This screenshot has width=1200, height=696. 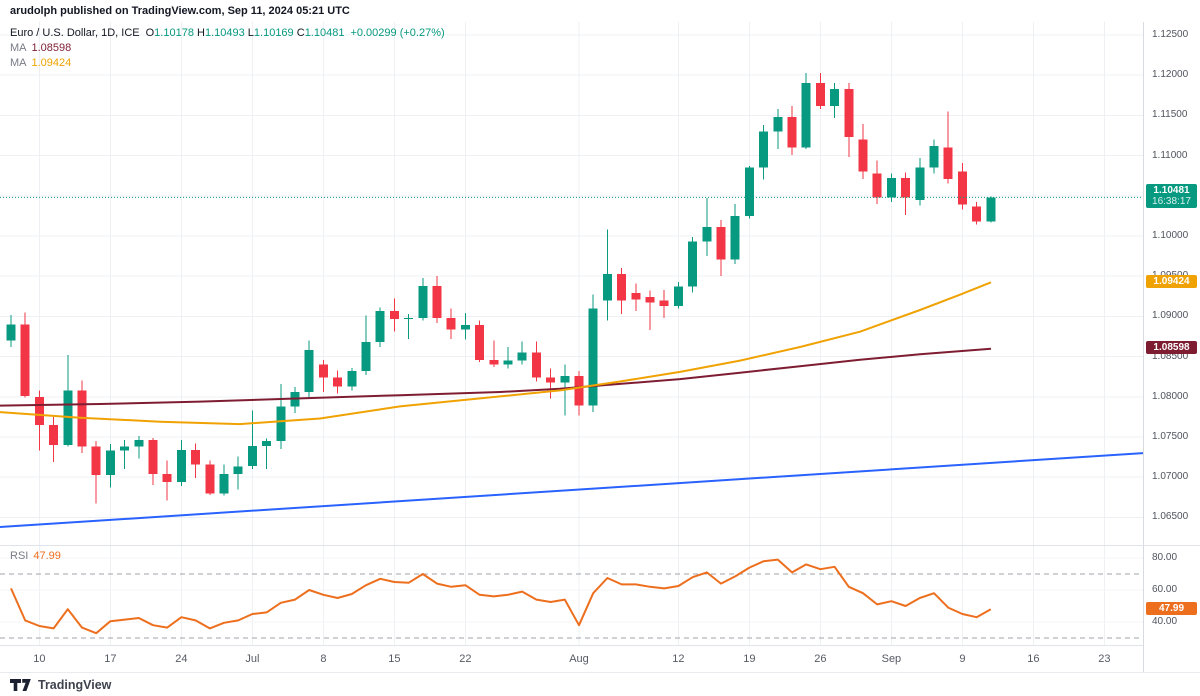 I want to click on rsi-pane: RSI 47.99, so click(x=571, y=595).